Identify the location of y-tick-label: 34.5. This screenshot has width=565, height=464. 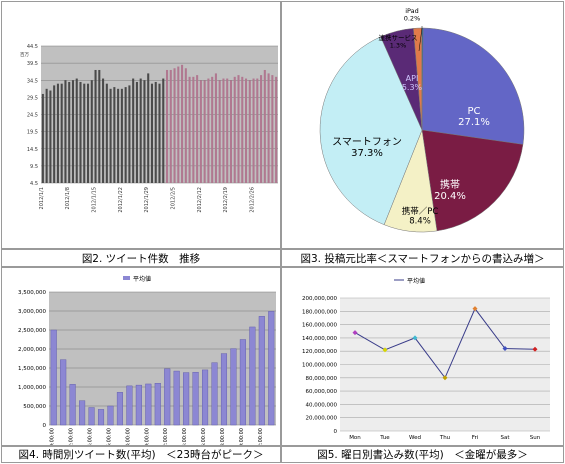
(32, 81).